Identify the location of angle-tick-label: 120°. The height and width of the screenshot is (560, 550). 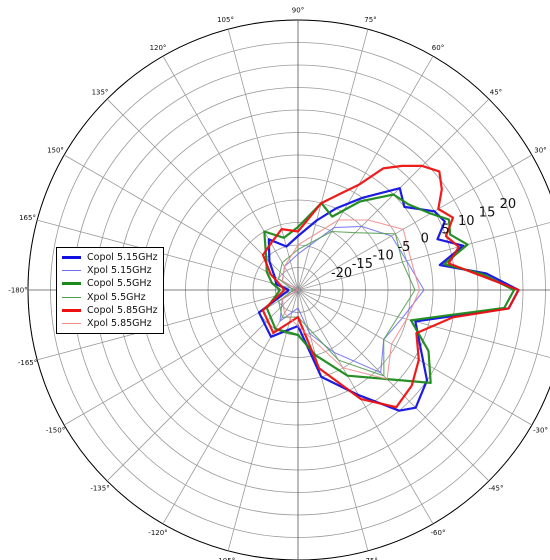
(158, 48).